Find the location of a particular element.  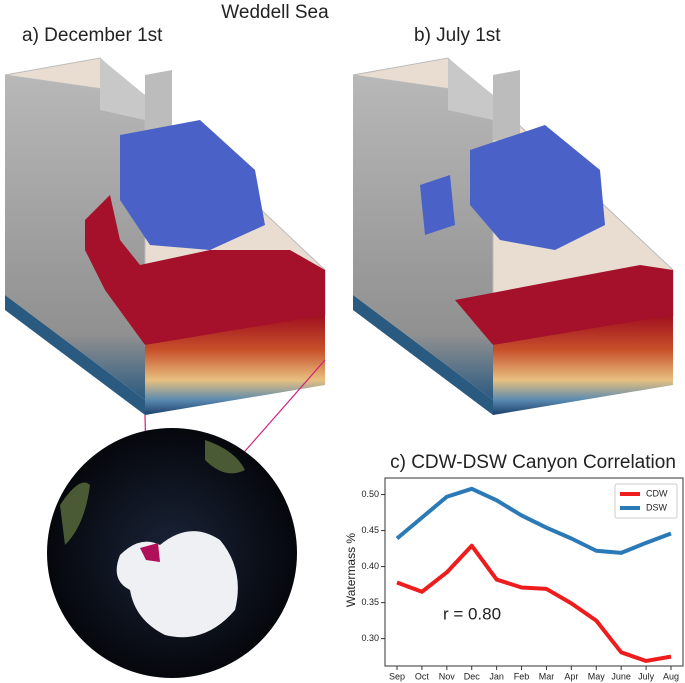

plot-frame is located at coordinates (534, 572).